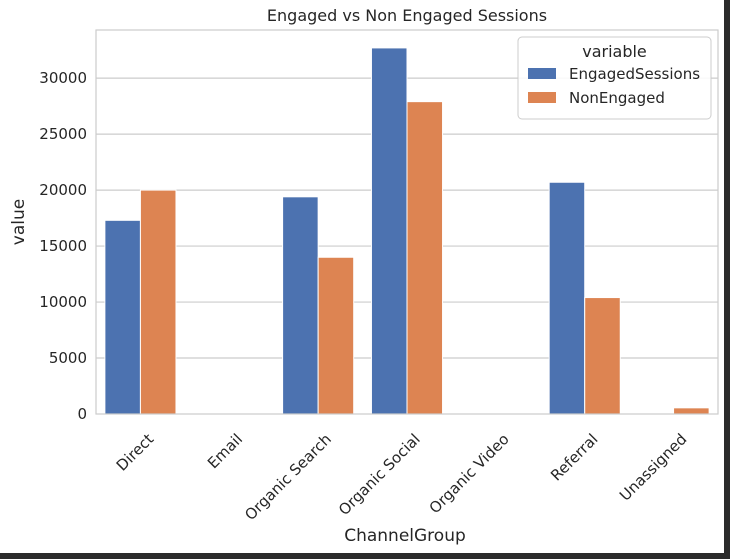 The height and width of the screenshot is (559, 730). Describe the element at coordinates (425, 258) in the screenshot. I see `bar-NonEngaged-Organic-Social` at that location.